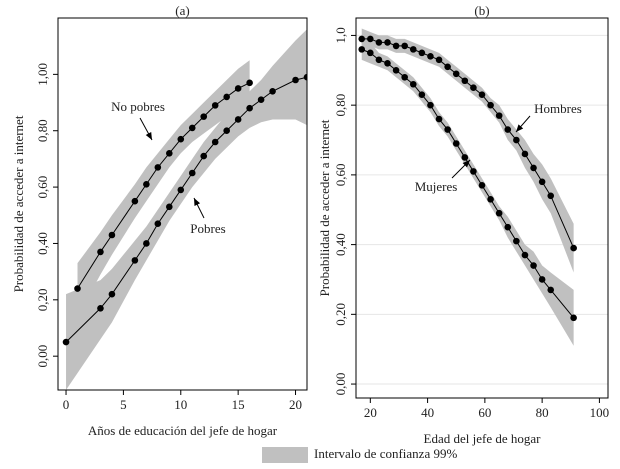 Image resolution: width=620 pixels, height=469 pixels. What do you see at coordinates (182, 10) in the screenshot?
I see `panel-title: (a)` at bounding box center [182, 10].